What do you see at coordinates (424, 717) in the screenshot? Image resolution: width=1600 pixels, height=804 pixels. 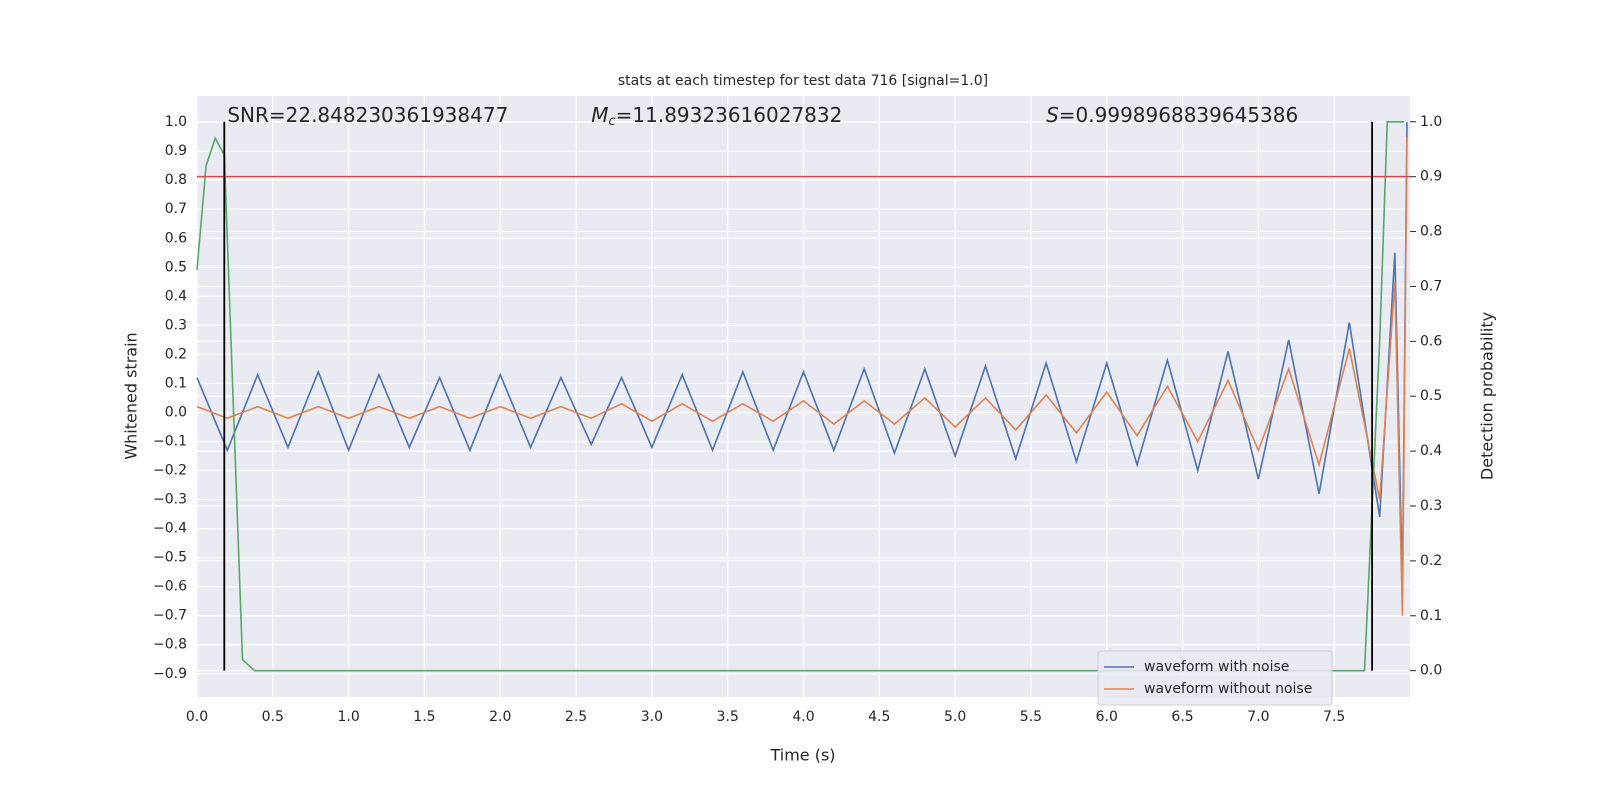 I see `x-tick-label: 1.5` at bounding box center [424, 717].